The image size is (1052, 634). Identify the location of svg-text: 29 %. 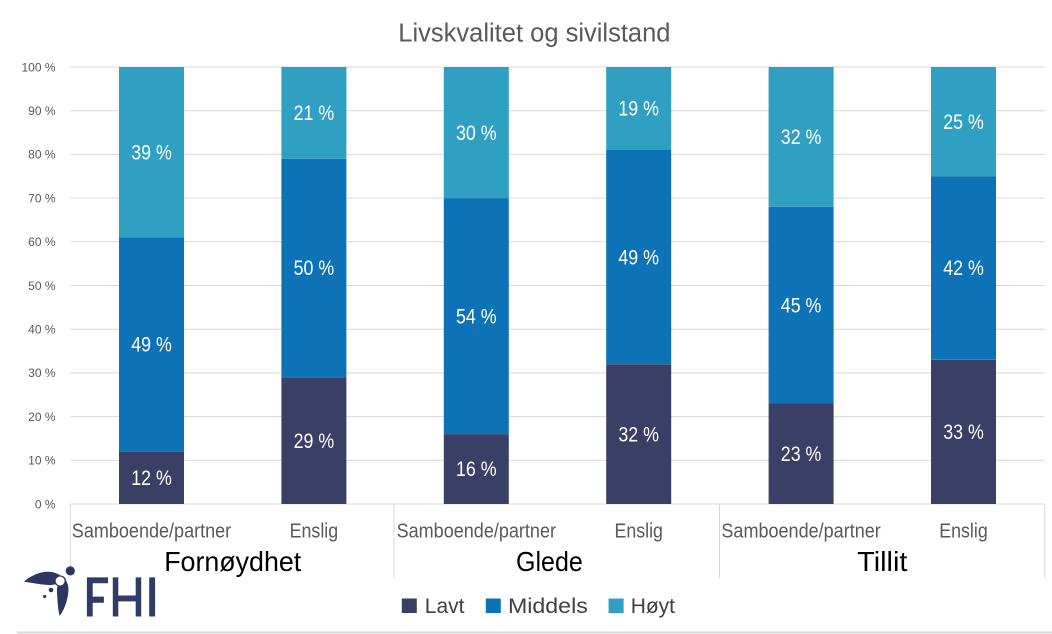
(314, 441).